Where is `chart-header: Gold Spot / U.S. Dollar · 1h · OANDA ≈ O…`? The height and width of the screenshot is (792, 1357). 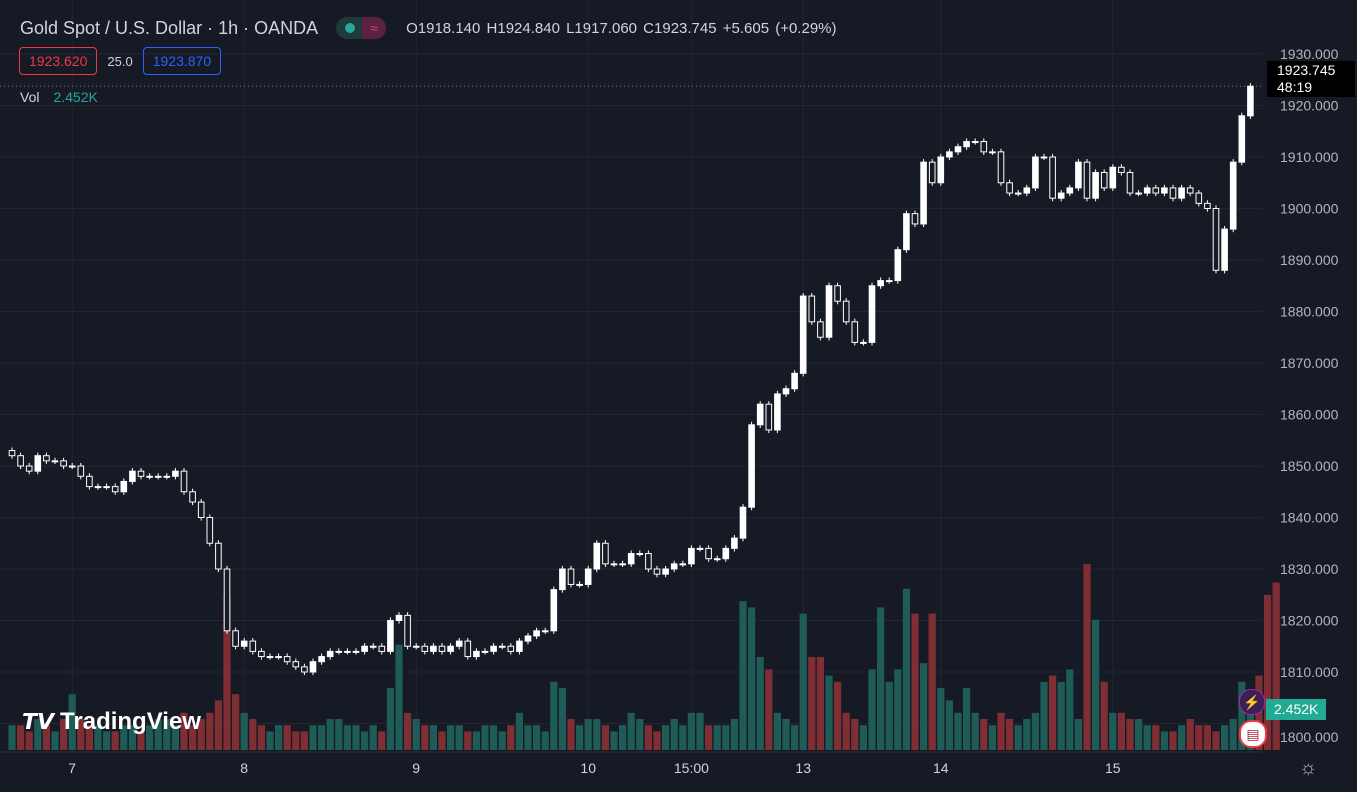 chart-header: Gold Spot / U.S. Dollar · 1h · OANDA ≈ O… is located at coordinates (428, 28).